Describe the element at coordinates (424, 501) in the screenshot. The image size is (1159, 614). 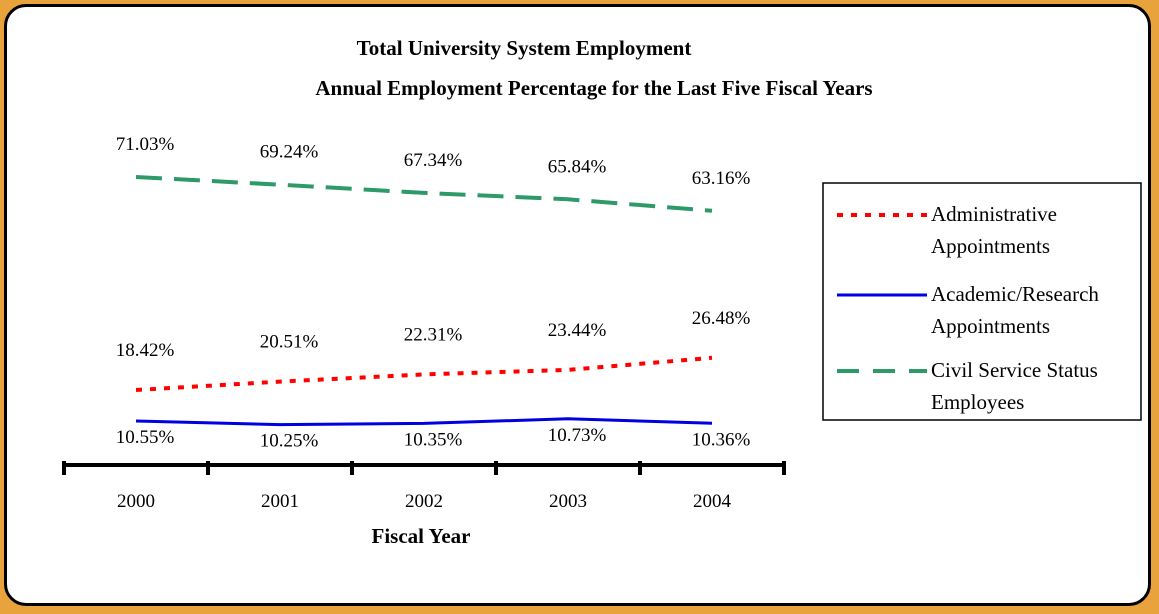
I see `x-tick-label: 2002` at that location.